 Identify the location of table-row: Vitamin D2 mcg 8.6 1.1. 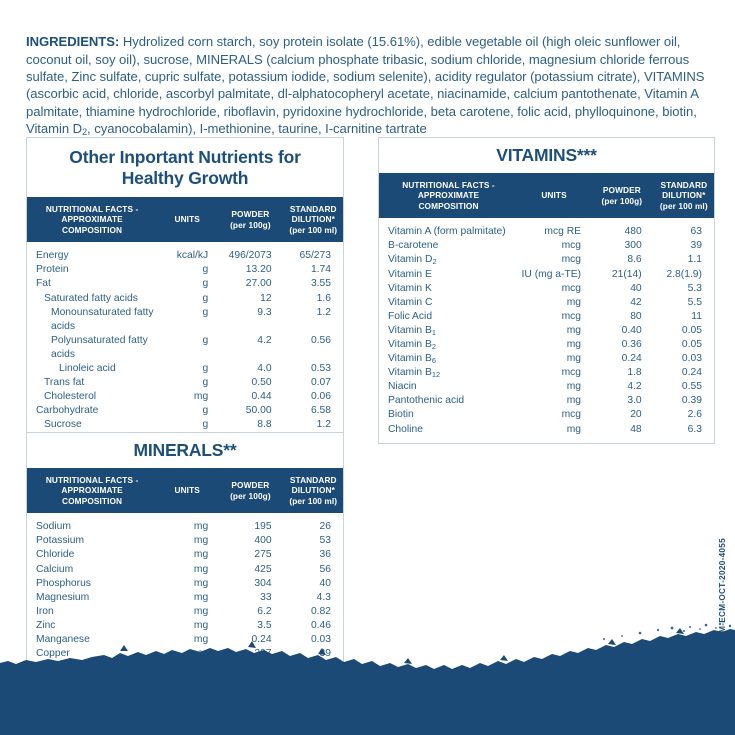
(546, 260).